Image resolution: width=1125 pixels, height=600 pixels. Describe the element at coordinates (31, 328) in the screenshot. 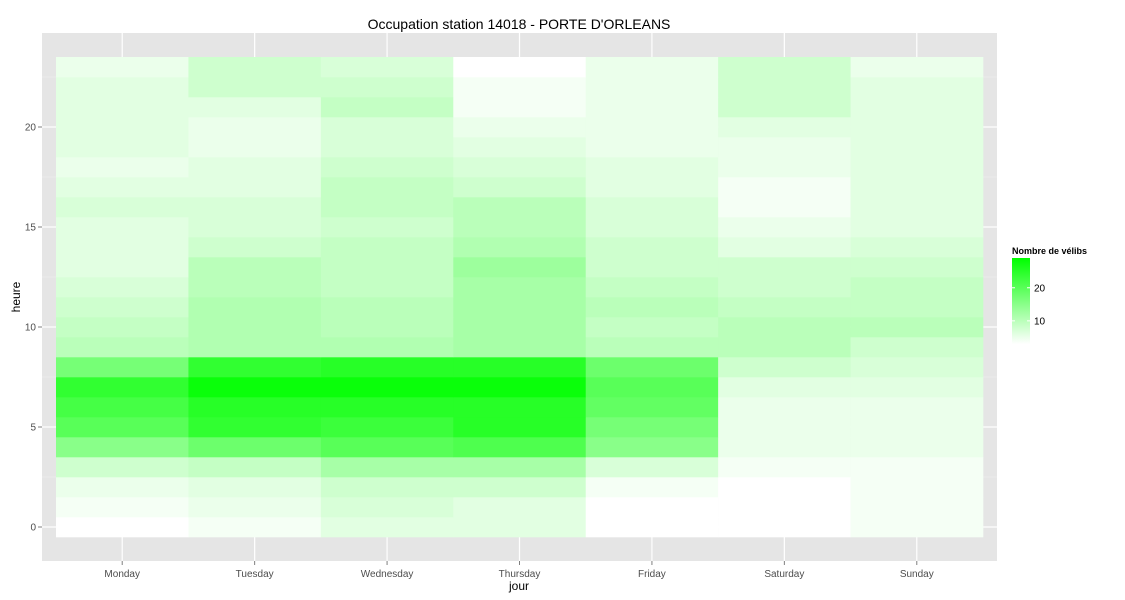

I see `y-tick-label: 10` at that location.